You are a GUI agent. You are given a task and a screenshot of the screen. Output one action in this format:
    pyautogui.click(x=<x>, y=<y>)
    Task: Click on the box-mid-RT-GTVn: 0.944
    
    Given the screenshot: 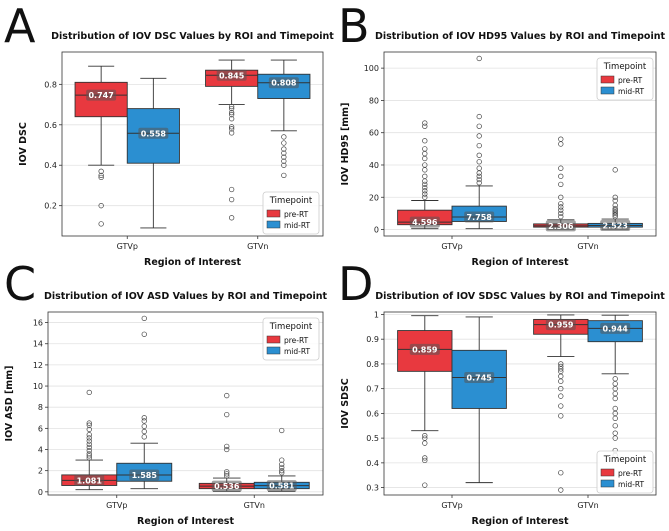 What is the action you would take?
    pyautogui.click(x=615, y=386)
    